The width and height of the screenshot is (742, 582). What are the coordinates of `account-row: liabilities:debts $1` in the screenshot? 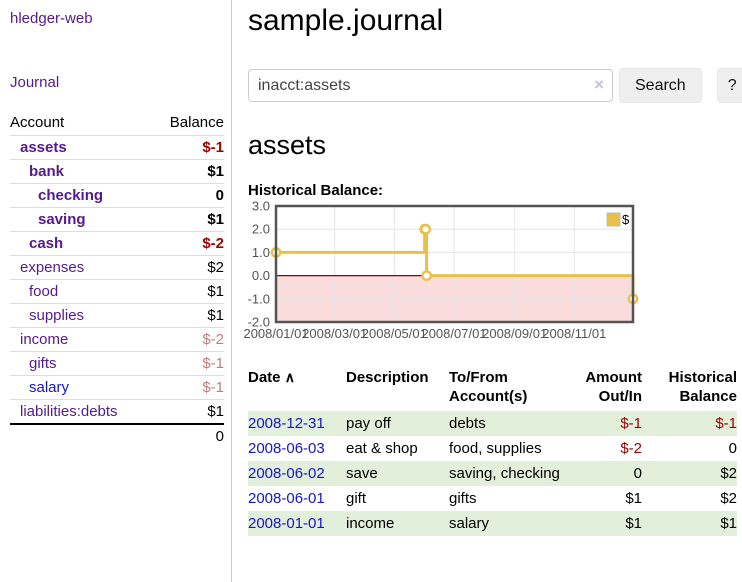 It's located at (117, 411).